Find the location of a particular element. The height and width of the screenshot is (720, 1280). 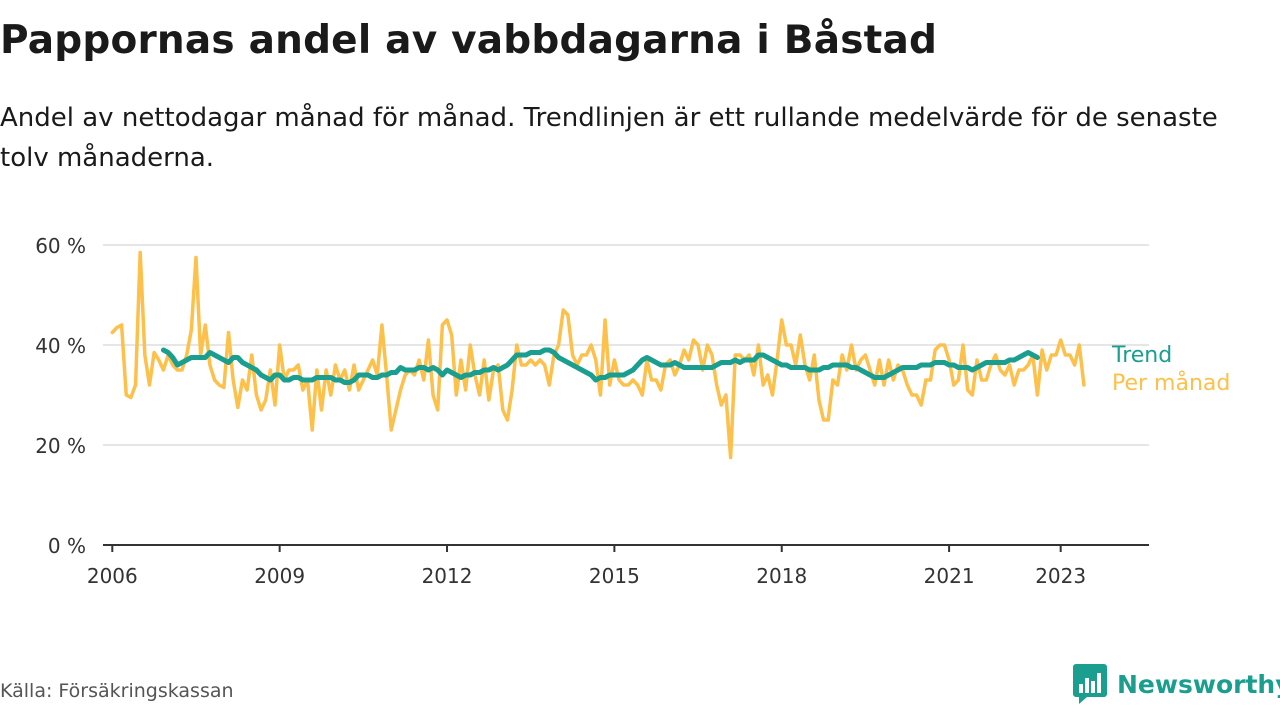

x-tick-label: 2023 is located at coordinates (1060, 576).